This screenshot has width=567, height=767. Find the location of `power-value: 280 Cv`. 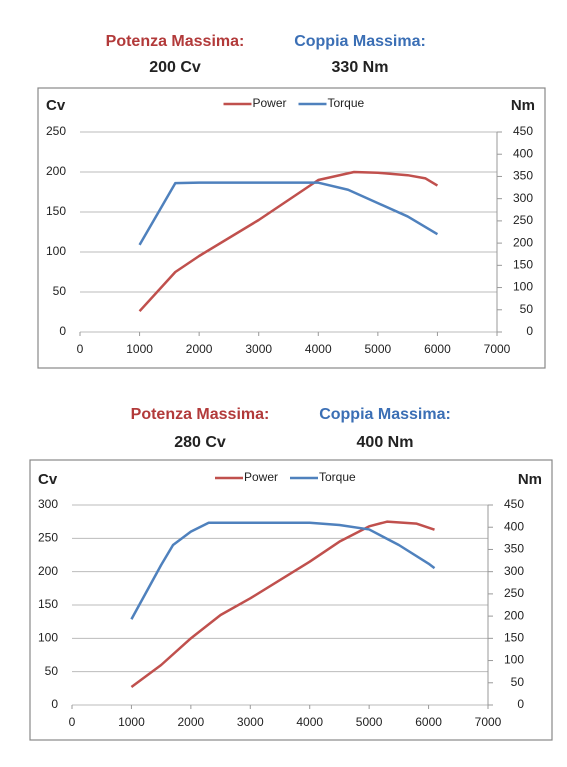

power-value: 280 Cv is located at coordinates (200, 442).